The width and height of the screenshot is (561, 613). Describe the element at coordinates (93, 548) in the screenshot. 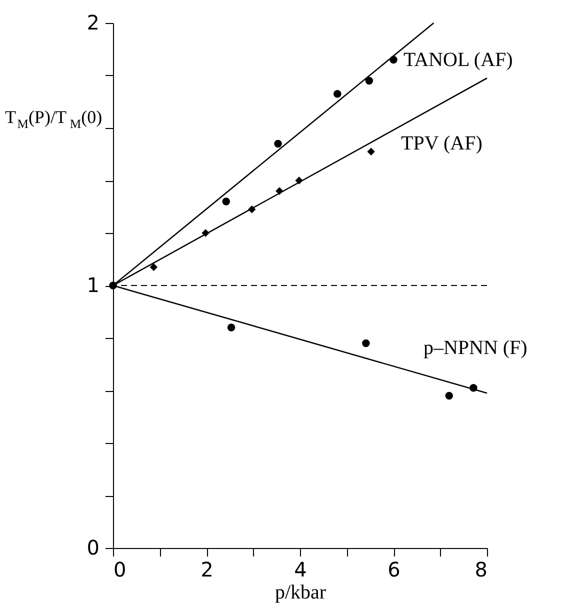

I see `y-tick-label: 0` at that location.